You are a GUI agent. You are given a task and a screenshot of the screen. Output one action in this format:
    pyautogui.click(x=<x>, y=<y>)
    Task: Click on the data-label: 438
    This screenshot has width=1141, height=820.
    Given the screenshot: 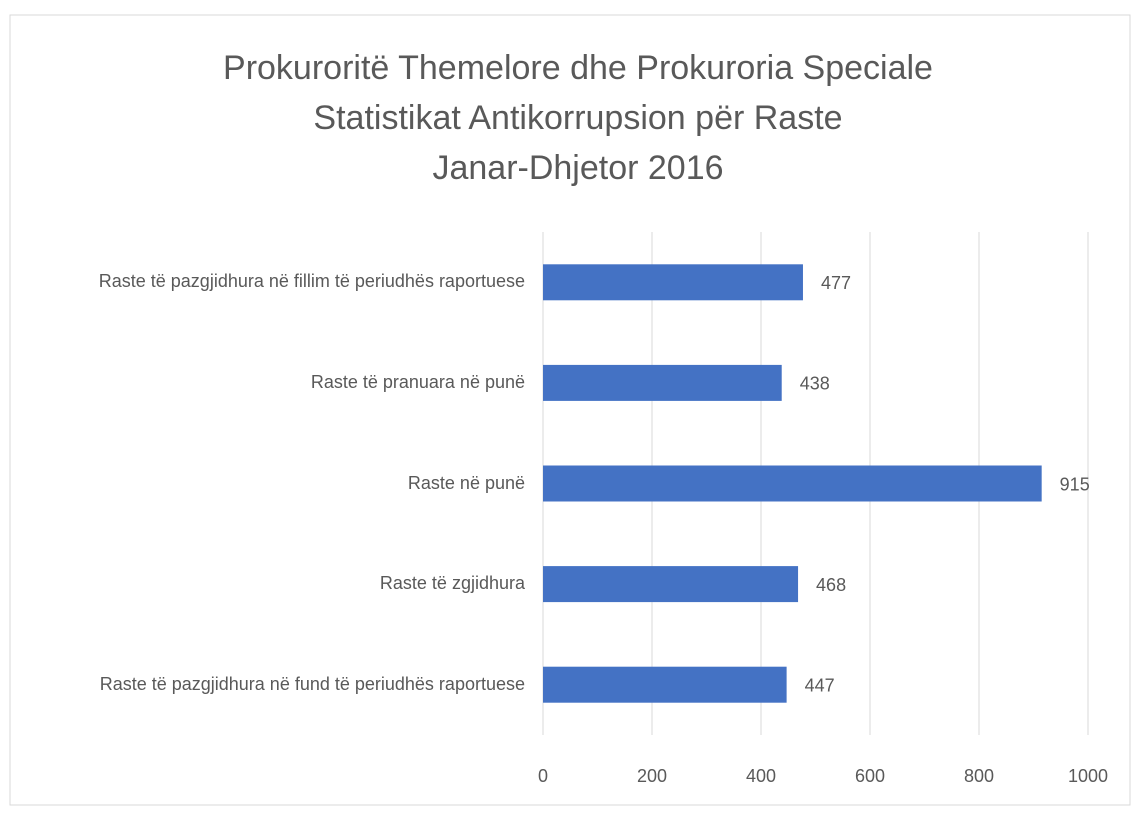 What is the action you would take?
    pyautogui.click(x=815, y=384)
    